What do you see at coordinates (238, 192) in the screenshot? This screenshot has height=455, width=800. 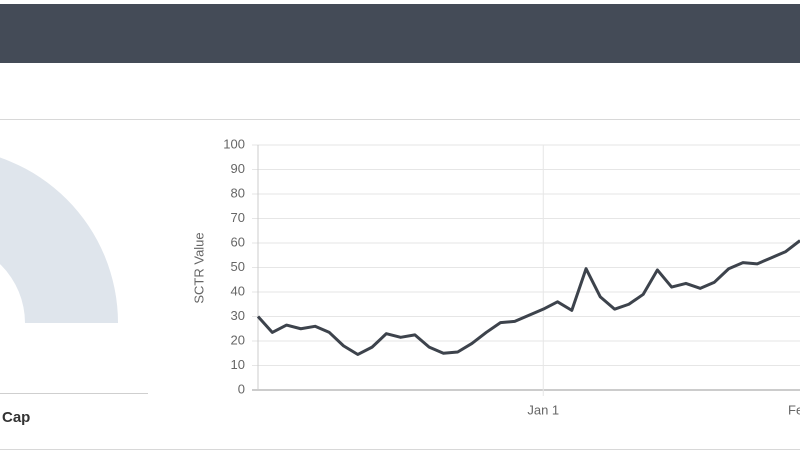 I see `y-tick-label: 80` at bounding box center [238, 192].